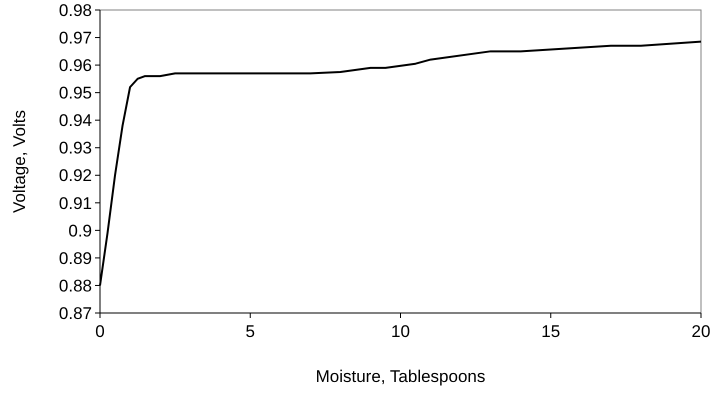 This screenshot has height=400, width=714. What do you see at coordinates (75, 313) in the screenshot?
I see `y-tick-label: 0.87` at bounding box center [75, 313].